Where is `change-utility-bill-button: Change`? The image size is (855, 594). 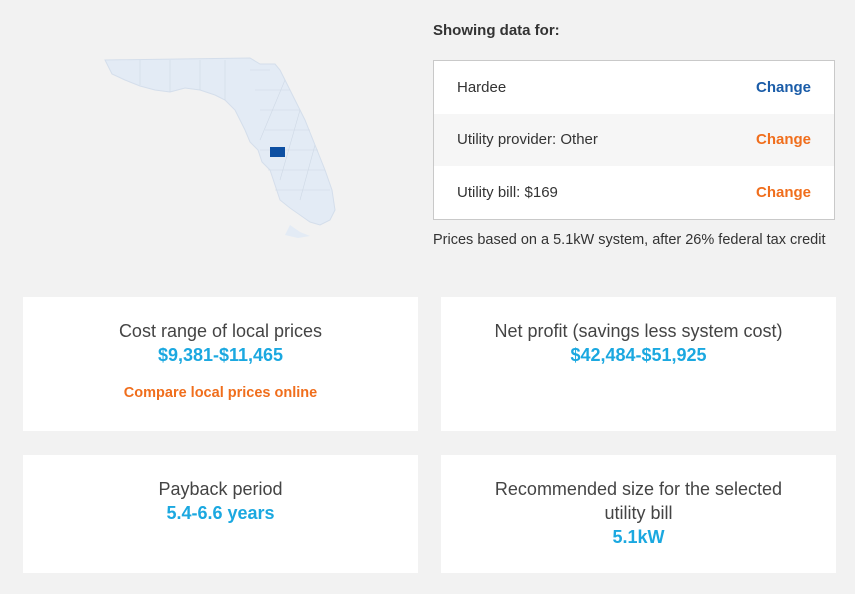 change-utility-bill-button: Change is located at coordinates (783, 192).